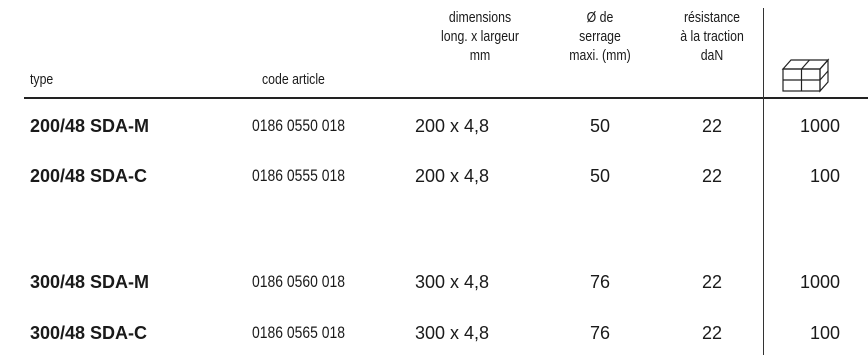 The image size is (868, 358). Describe the element at coordinates (293, 79) in the screenshot. I see `header-code: code article` at that location.